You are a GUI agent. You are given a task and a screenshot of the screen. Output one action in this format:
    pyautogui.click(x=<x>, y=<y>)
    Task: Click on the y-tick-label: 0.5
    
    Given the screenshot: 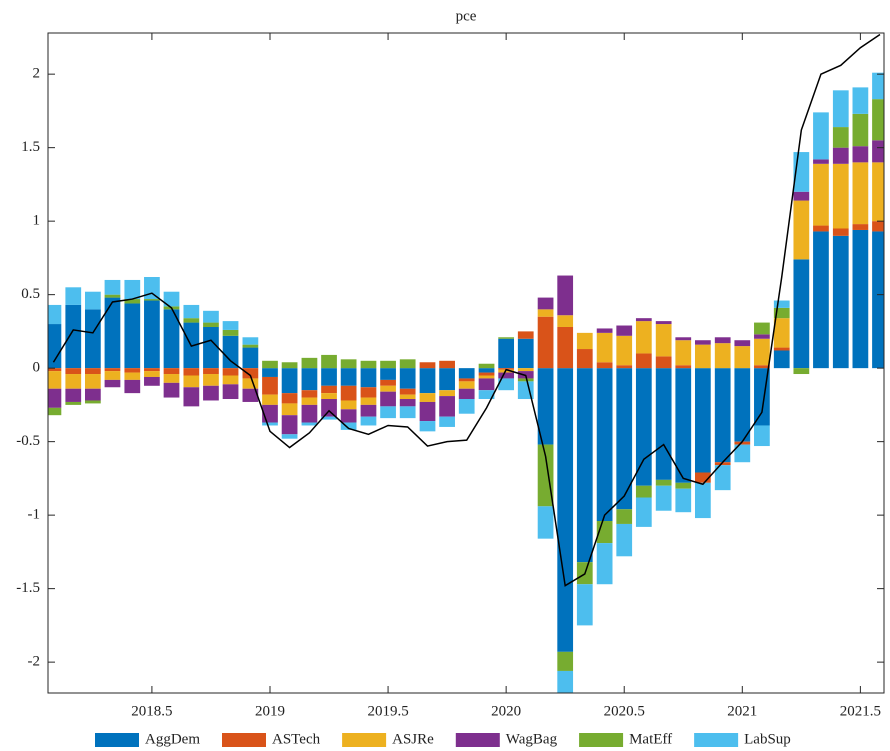 What is the action you would take?
    pyautogui.click(x=30, y=294)
    